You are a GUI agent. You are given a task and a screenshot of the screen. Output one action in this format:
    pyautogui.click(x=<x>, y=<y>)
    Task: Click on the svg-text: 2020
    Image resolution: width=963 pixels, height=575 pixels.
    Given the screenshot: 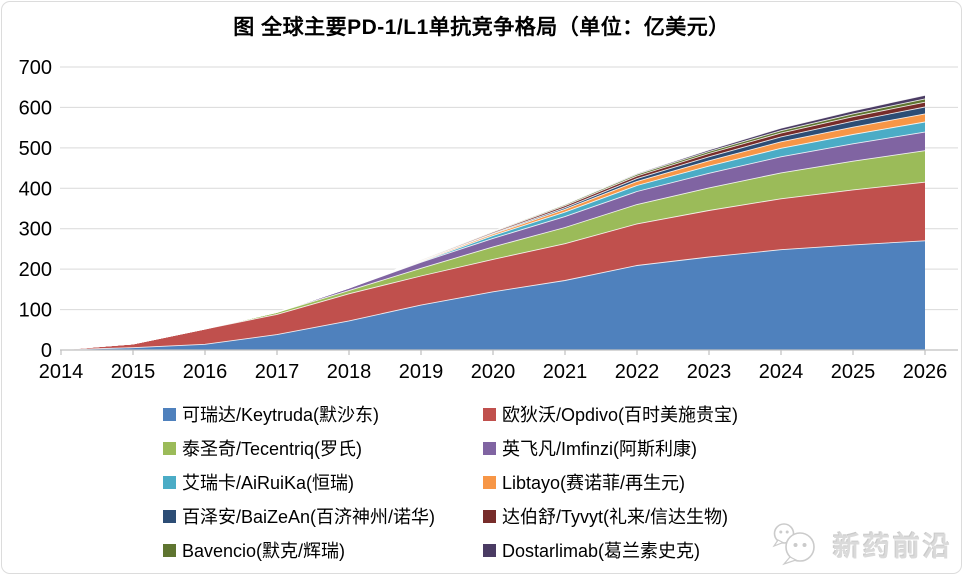 What is the action you would take?
    pyautogui.click(x=493, y=372)
    